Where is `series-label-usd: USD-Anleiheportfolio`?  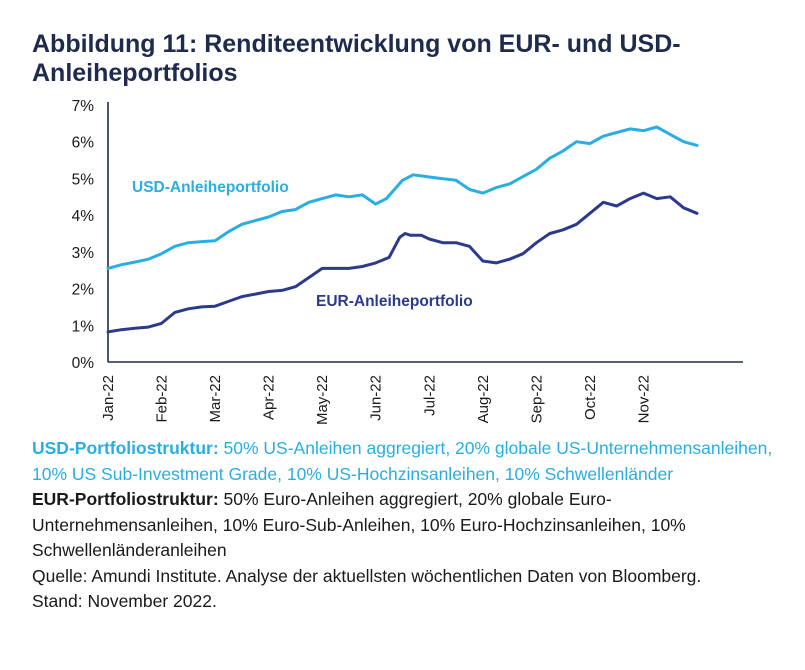 series-label-usd: USD-Anleiheportfolio is located at coordinates (210, 187).